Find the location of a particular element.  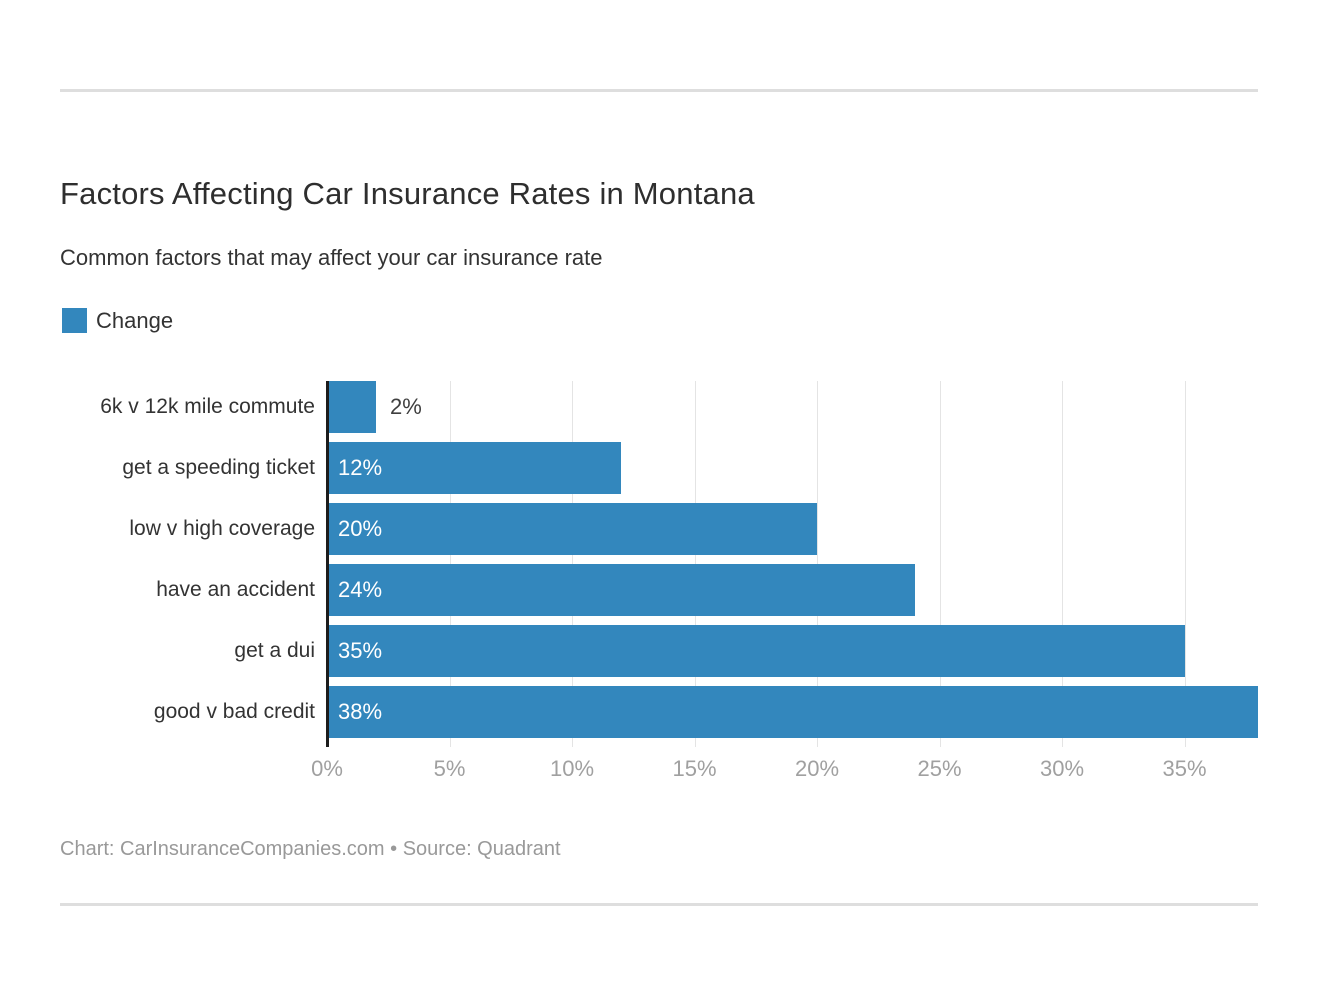

value-label: 20% is located at coordinates (360, 528).